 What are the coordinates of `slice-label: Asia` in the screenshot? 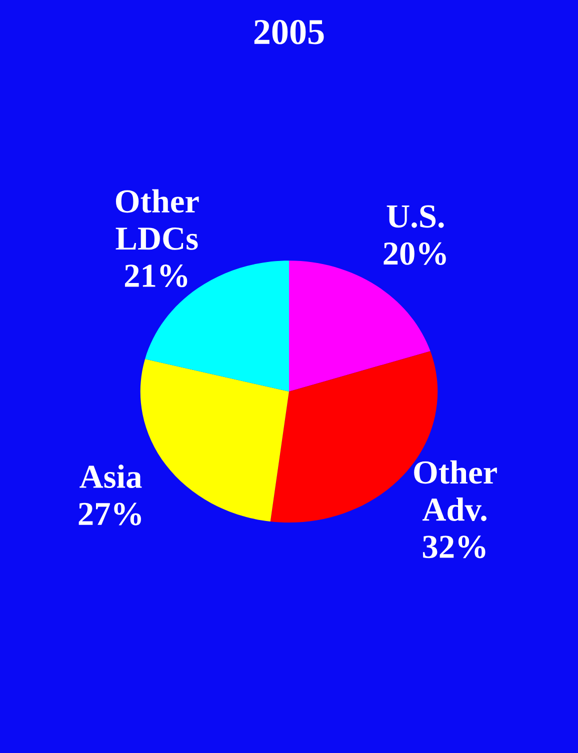 It's located at (111, 476).